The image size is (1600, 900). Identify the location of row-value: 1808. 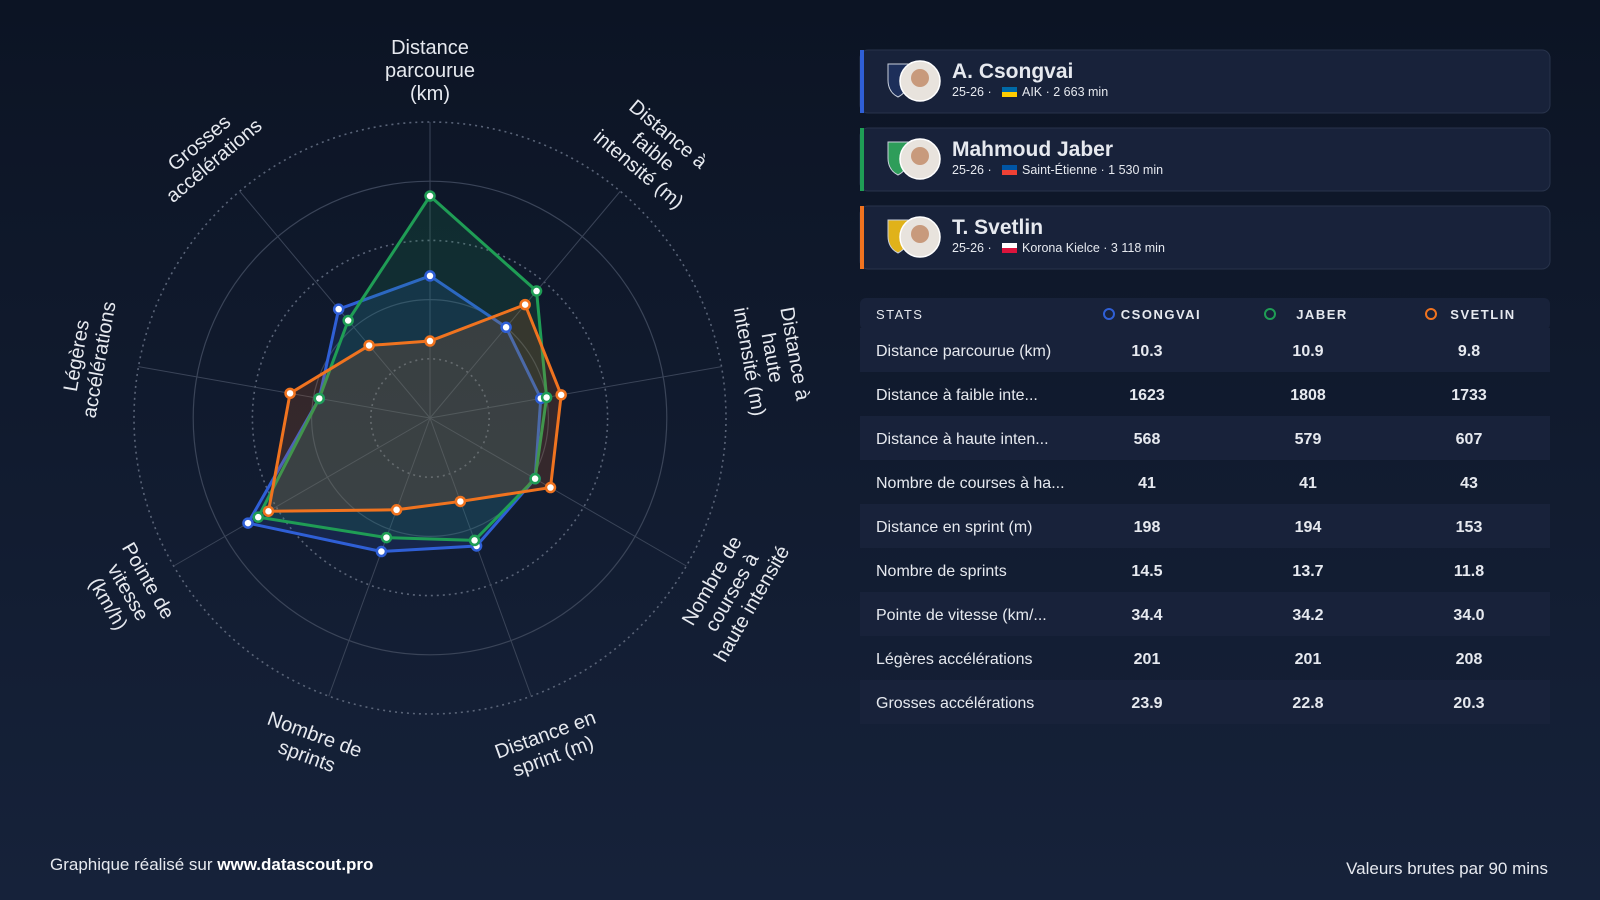
(1308, 395).